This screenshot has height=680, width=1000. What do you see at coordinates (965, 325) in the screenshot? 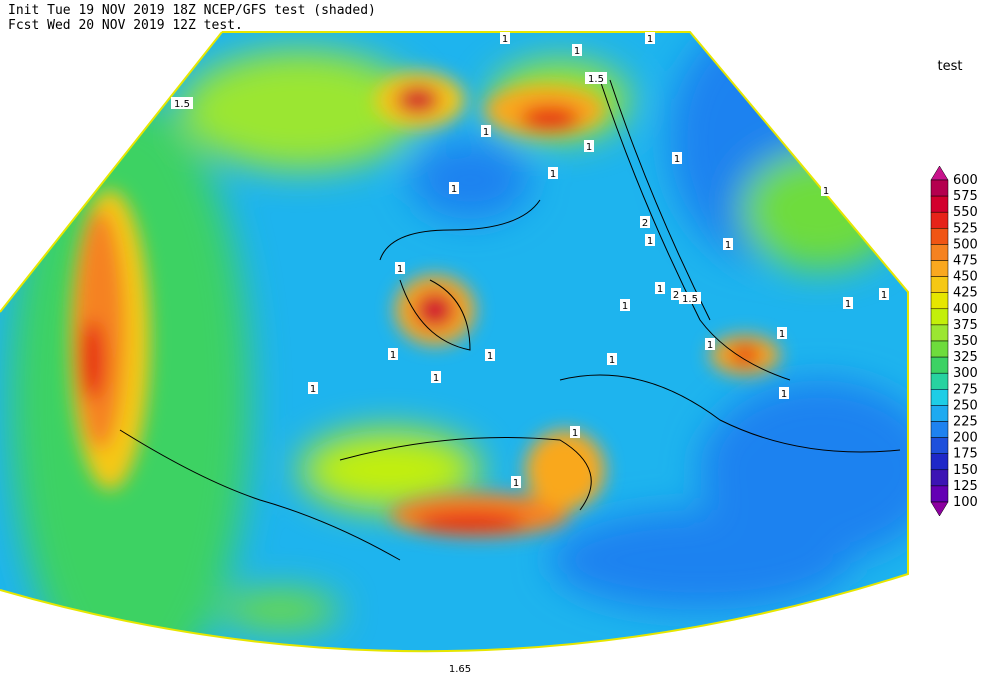
I see `legend-label: 375` at bounding box center [965, 325].